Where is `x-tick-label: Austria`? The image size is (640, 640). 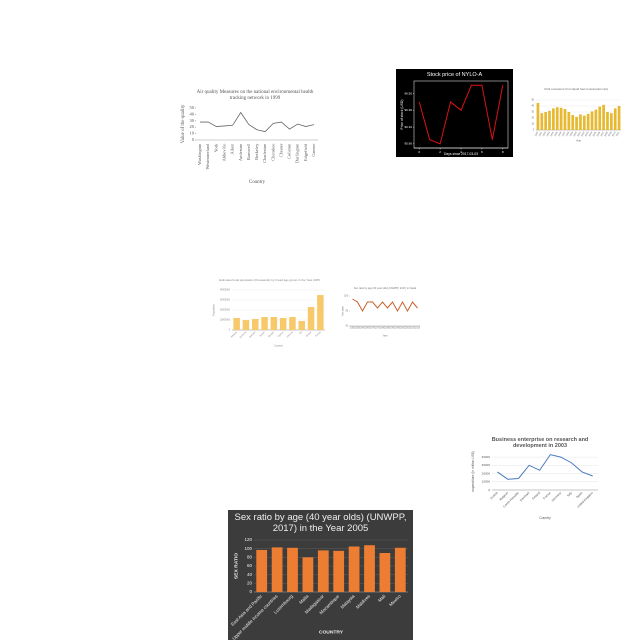 x-tick-label: Austria is located at coordinates (494, 496).